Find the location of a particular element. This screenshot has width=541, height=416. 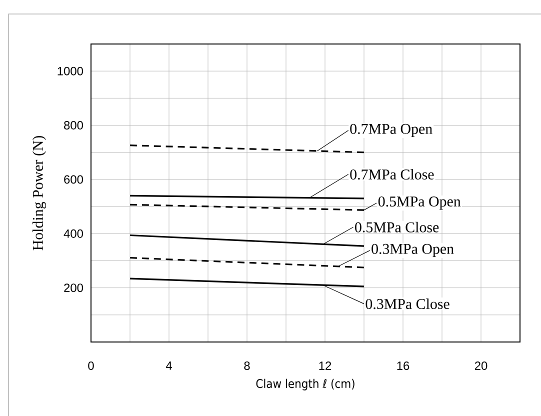

x-tick-label: 8 is located at coordinates (247, 366).